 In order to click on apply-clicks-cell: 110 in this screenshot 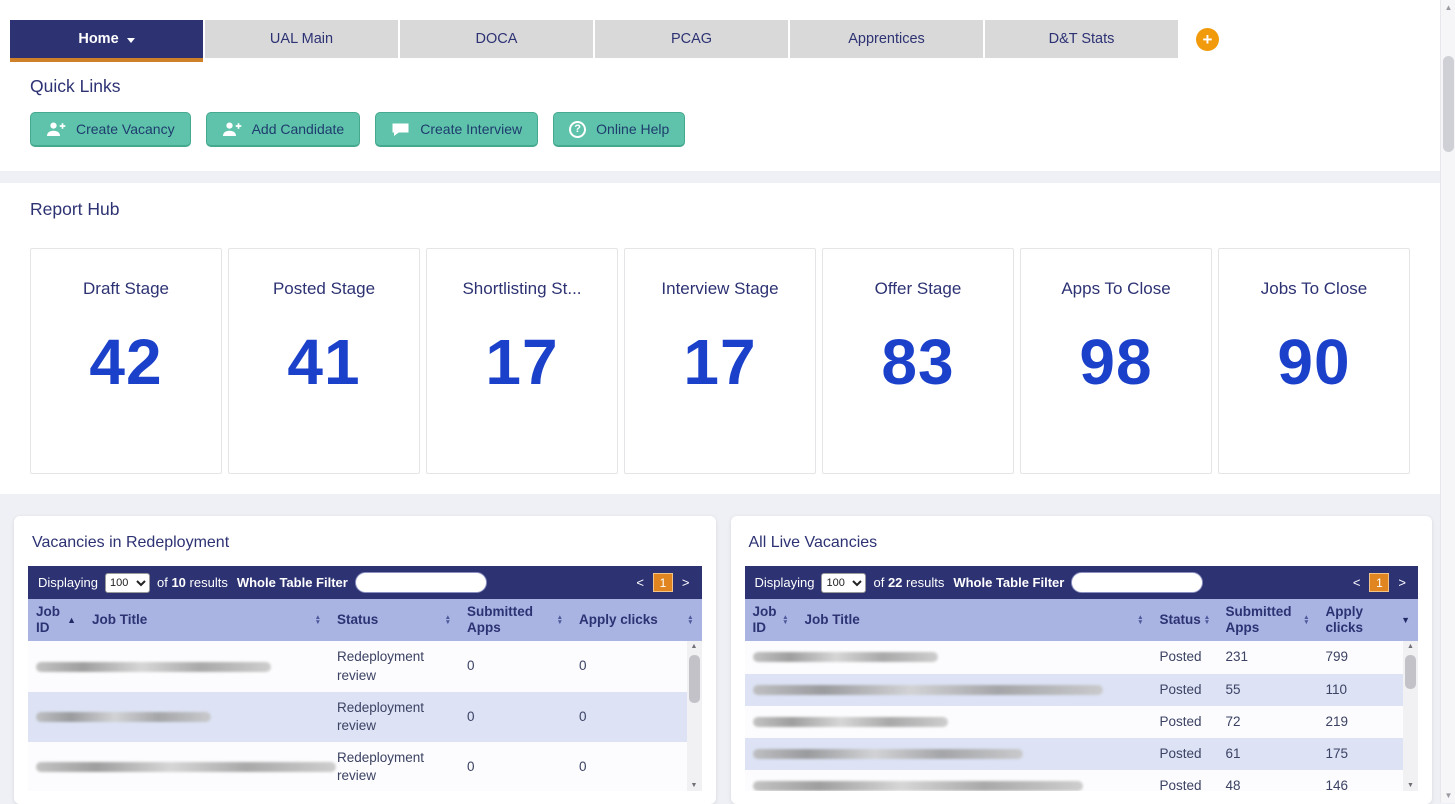, I will do `click(1336, 689)`.